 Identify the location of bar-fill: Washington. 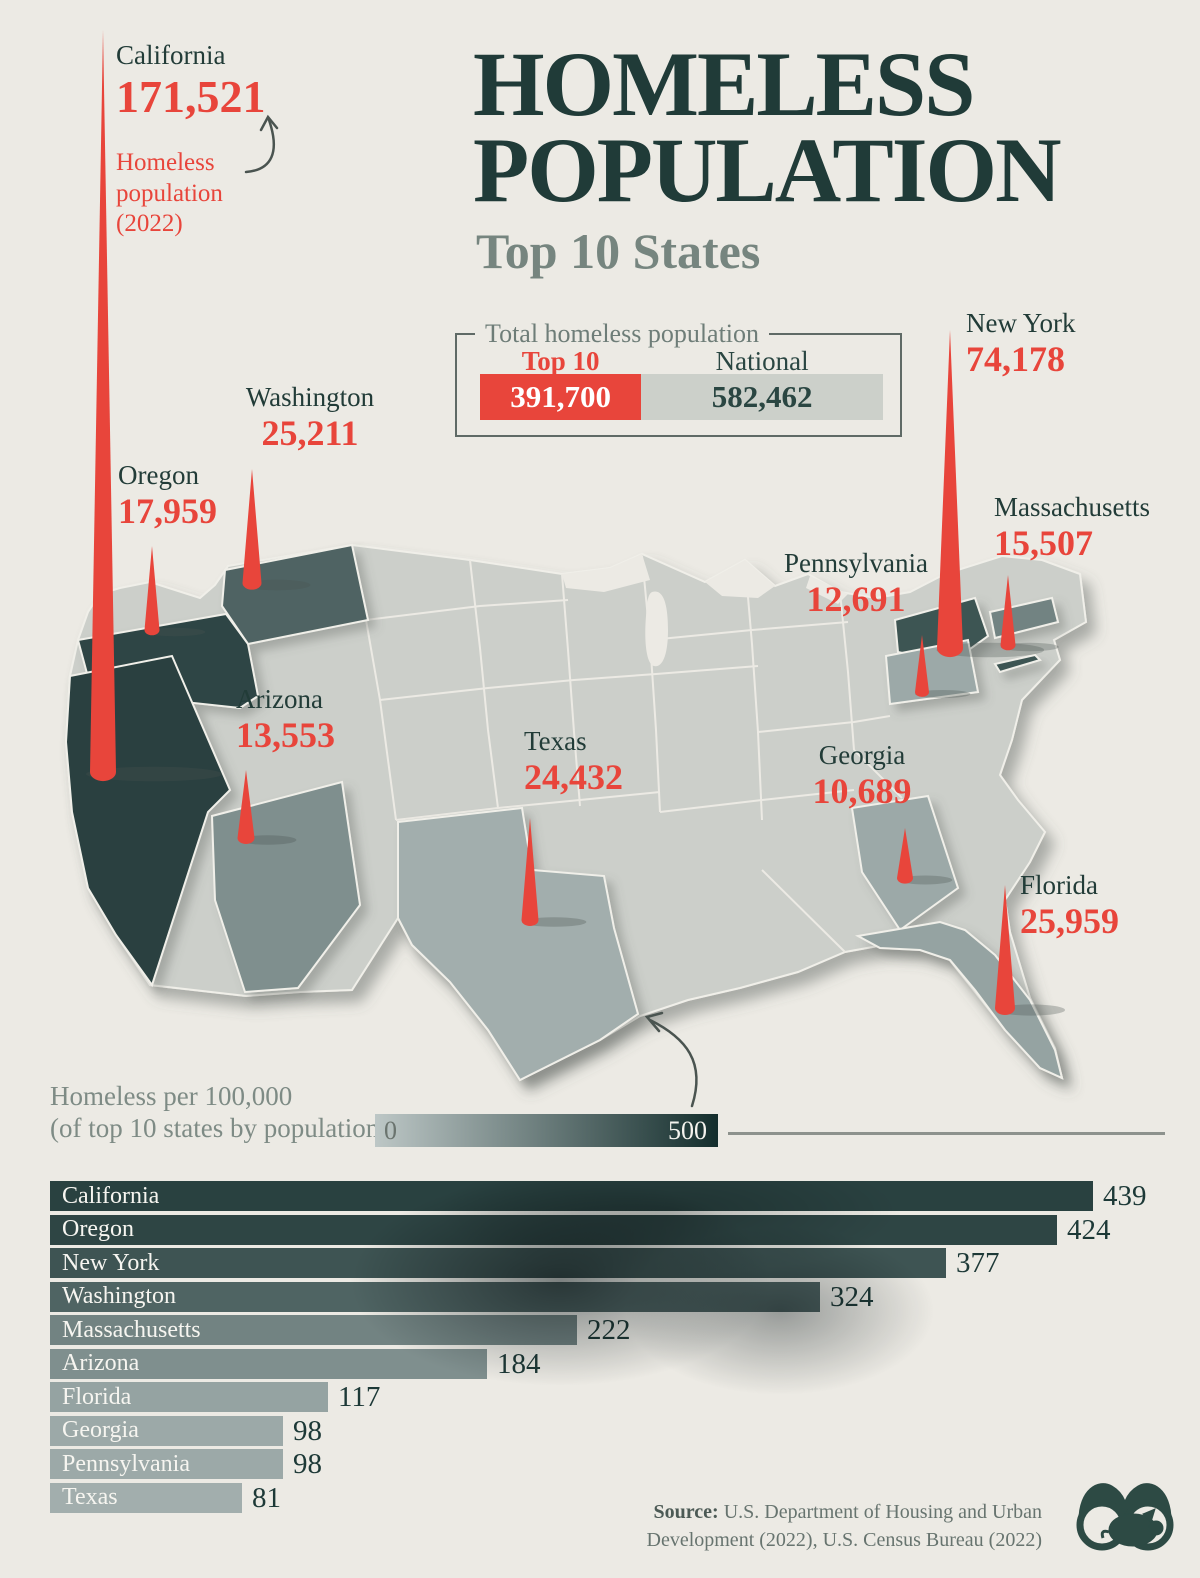
(435, 1296).